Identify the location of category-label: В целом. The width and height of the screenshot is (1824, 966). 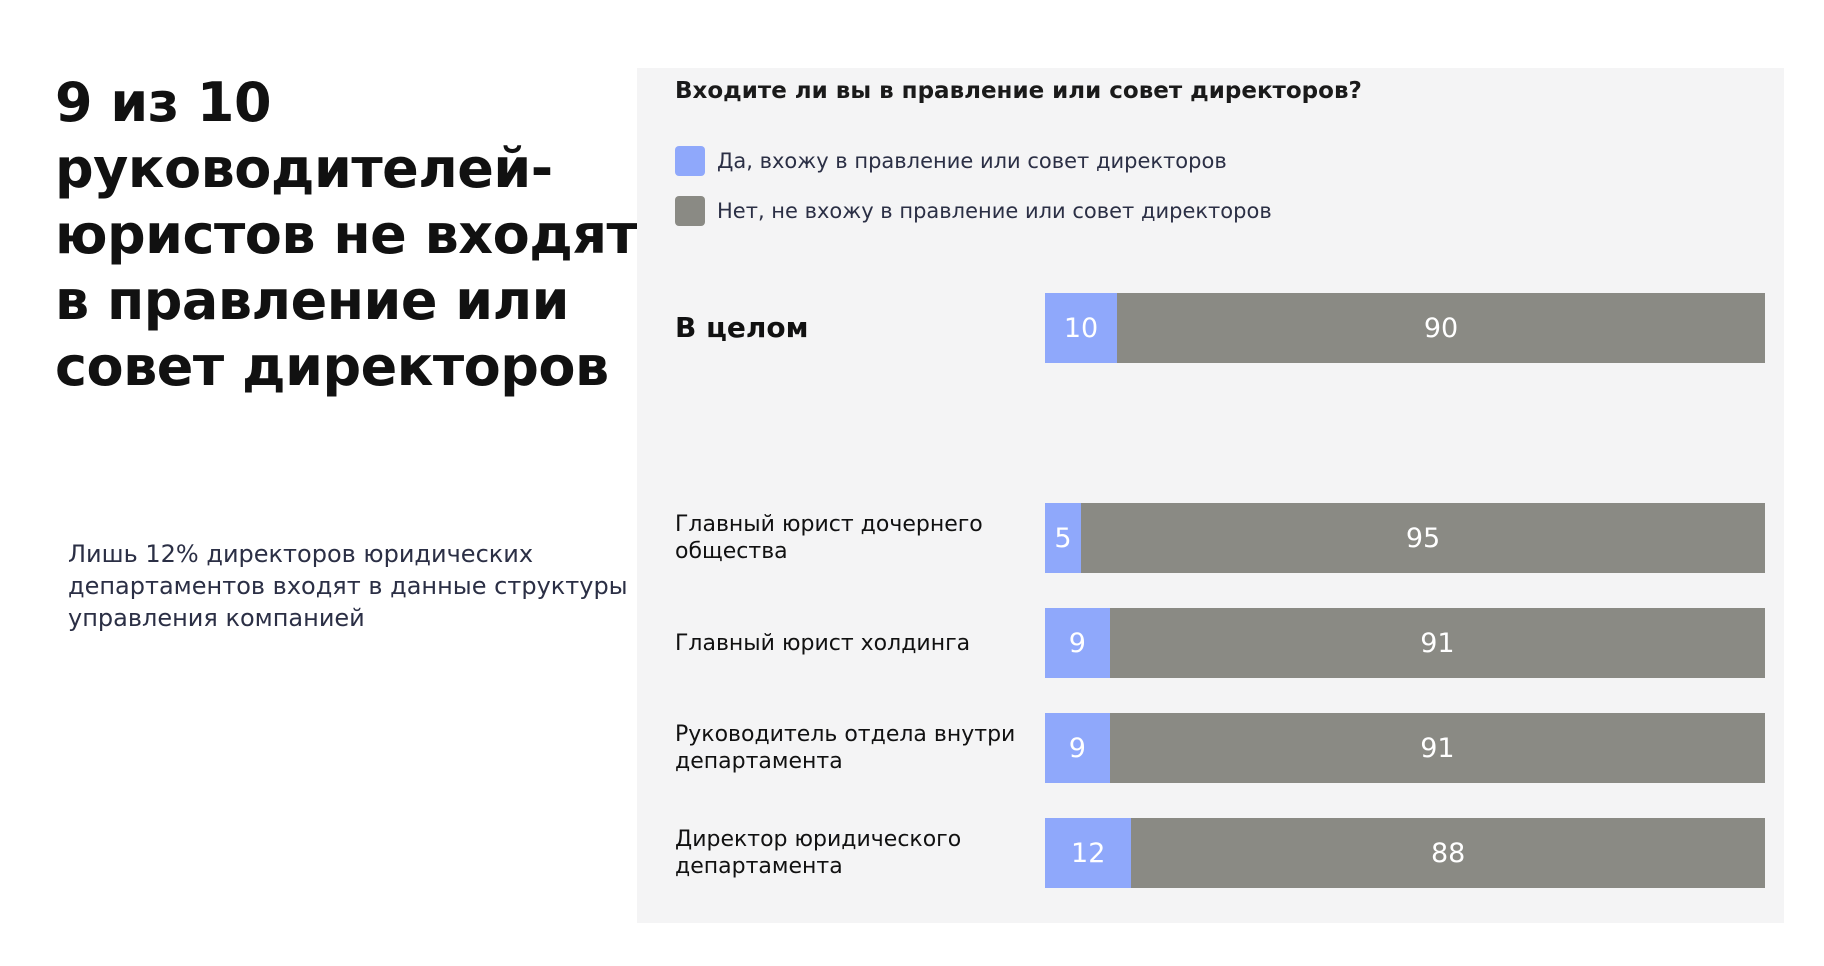
(860, 328).